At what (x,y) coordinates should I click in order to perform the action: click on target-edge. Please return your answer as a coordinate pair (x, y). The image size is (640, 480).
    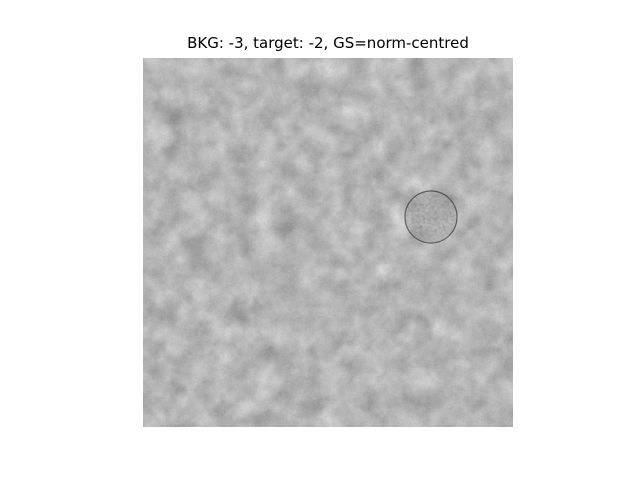
    Looking at the image, I should click on (431, 217).